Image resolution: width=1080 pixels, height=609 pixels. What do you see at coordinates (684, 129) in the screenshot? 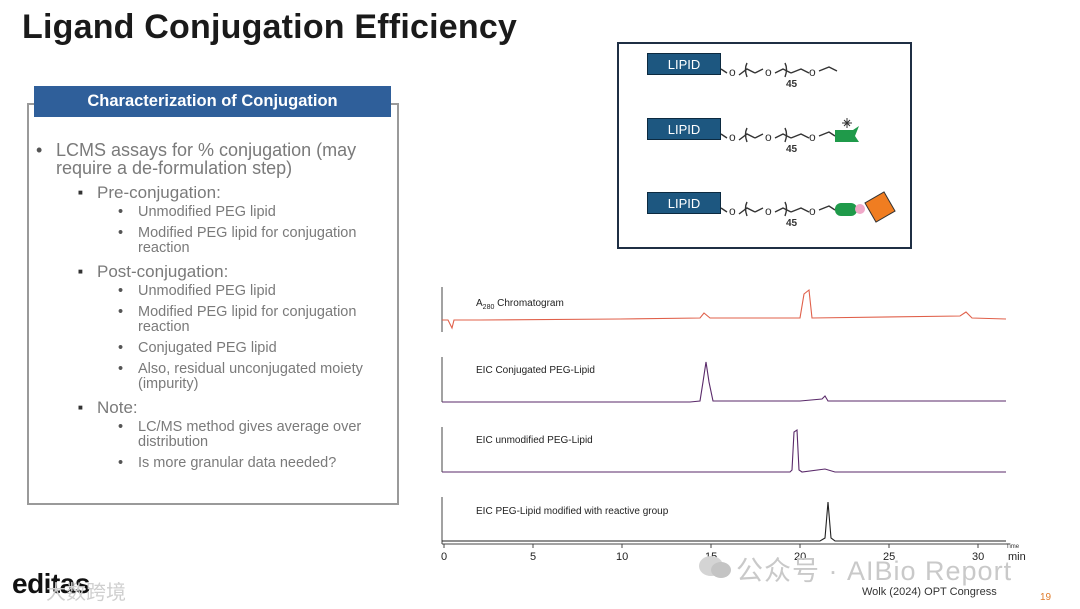
I see `lipid-tag-modified: LIPID` at bounding box center [684, 129].